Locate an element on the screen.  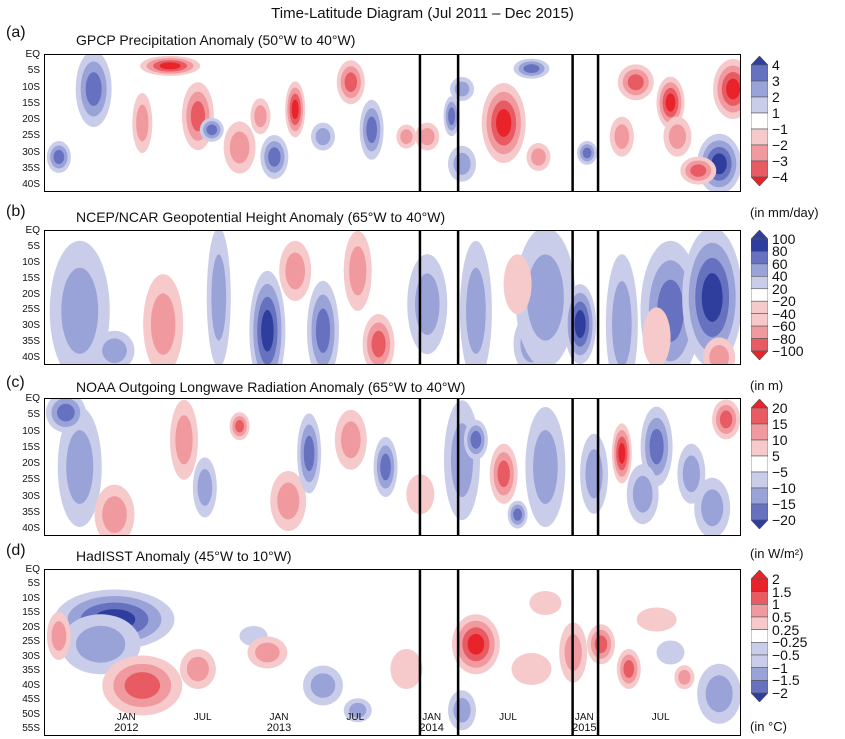
y-tick-label: 55S is located at coordinates (31, 728).